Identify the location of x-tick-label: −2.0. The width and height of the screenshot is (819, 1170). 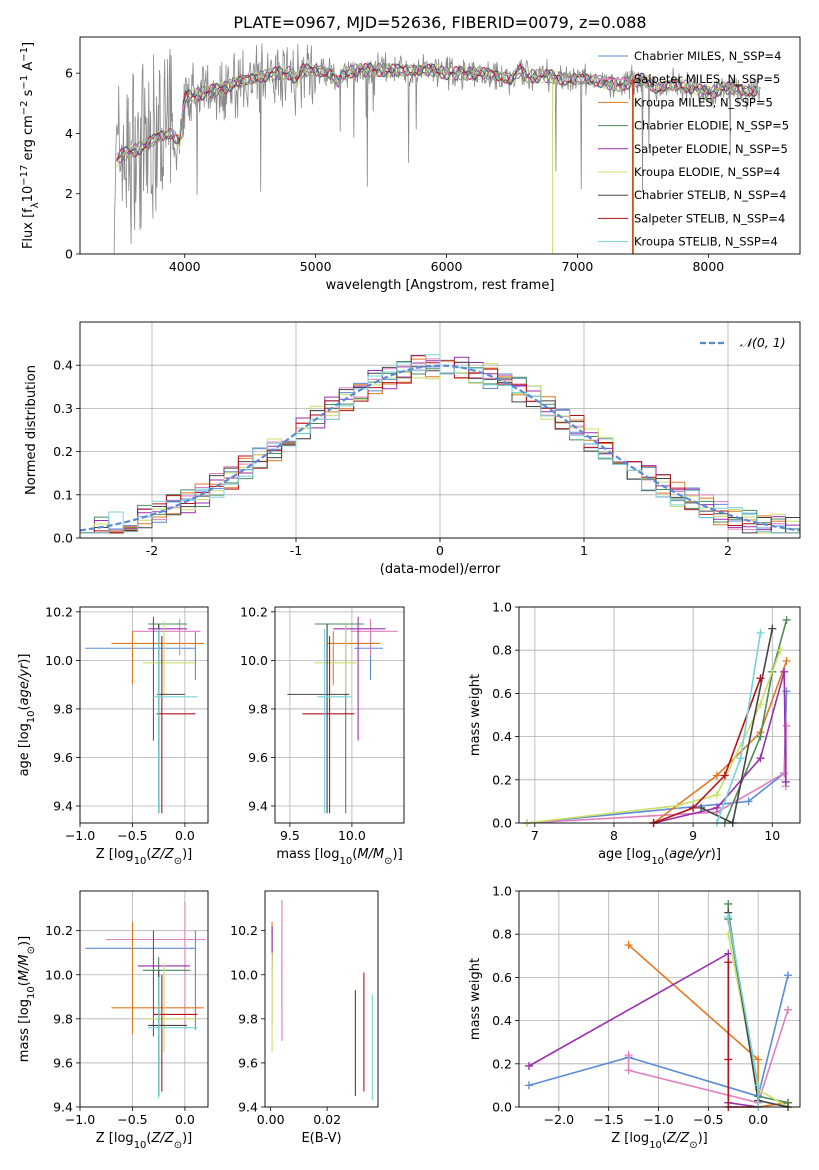
(559, 1119).